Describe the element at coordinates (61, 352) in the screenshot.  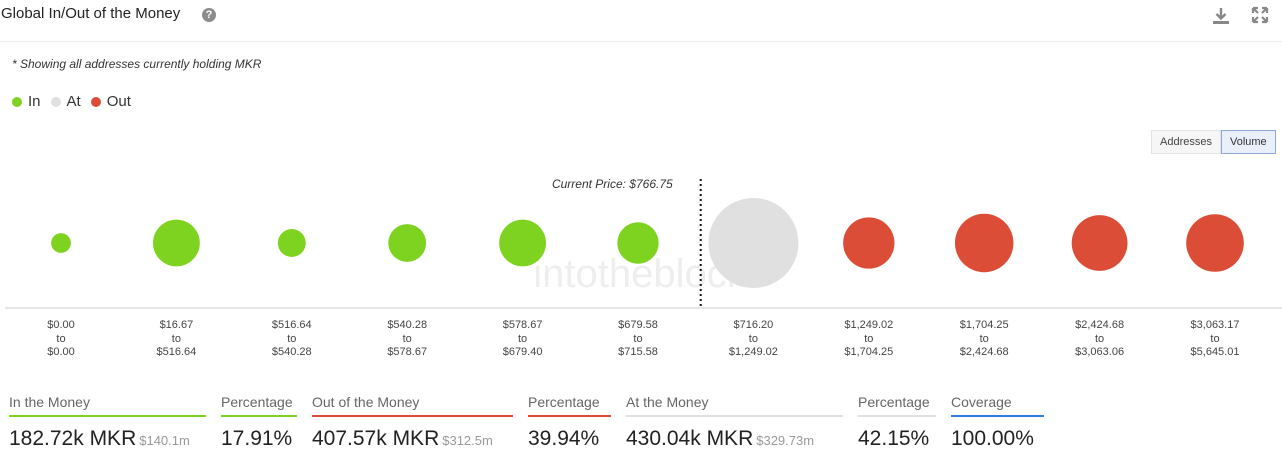
I see `range-to-label: $0.00` at that location.